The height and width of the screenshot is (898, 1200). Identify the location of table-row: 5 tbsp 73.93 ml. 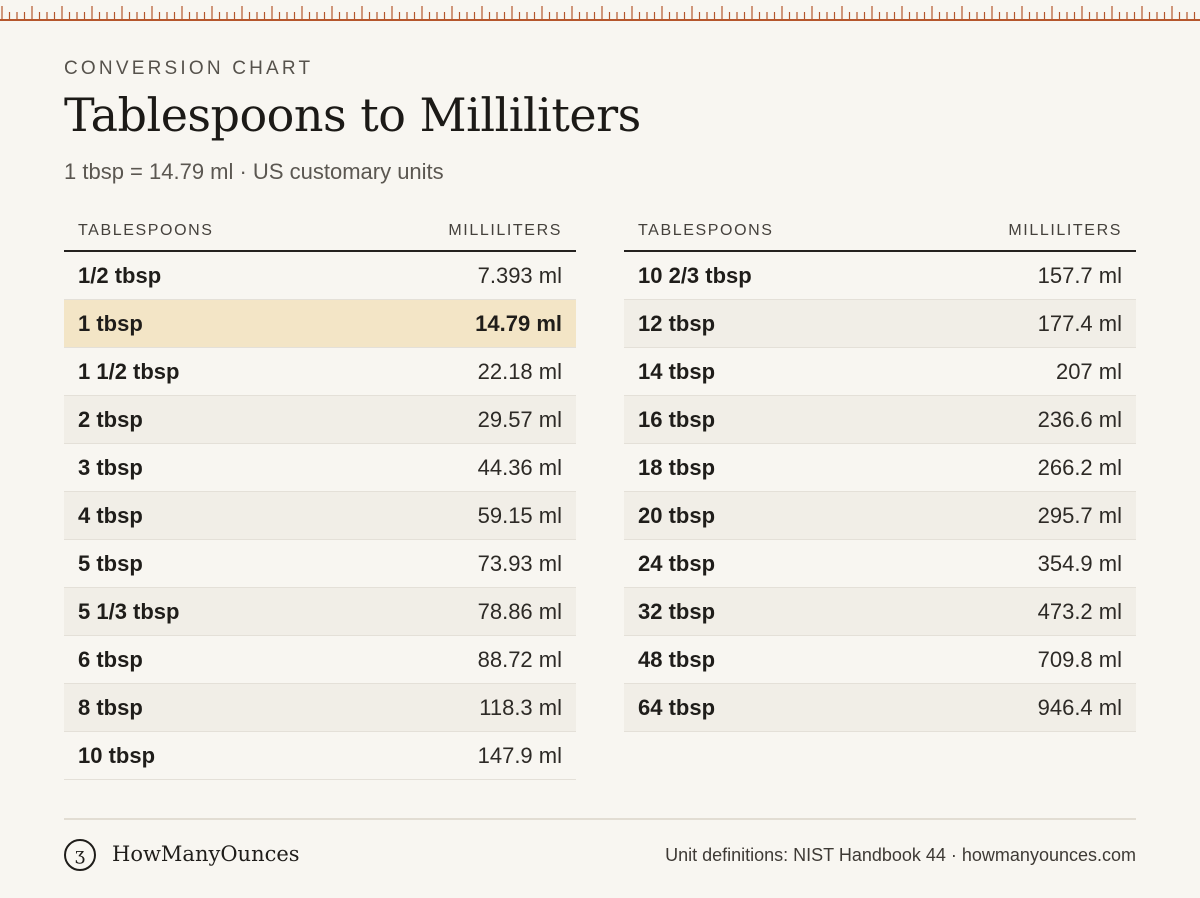
(320, 564).